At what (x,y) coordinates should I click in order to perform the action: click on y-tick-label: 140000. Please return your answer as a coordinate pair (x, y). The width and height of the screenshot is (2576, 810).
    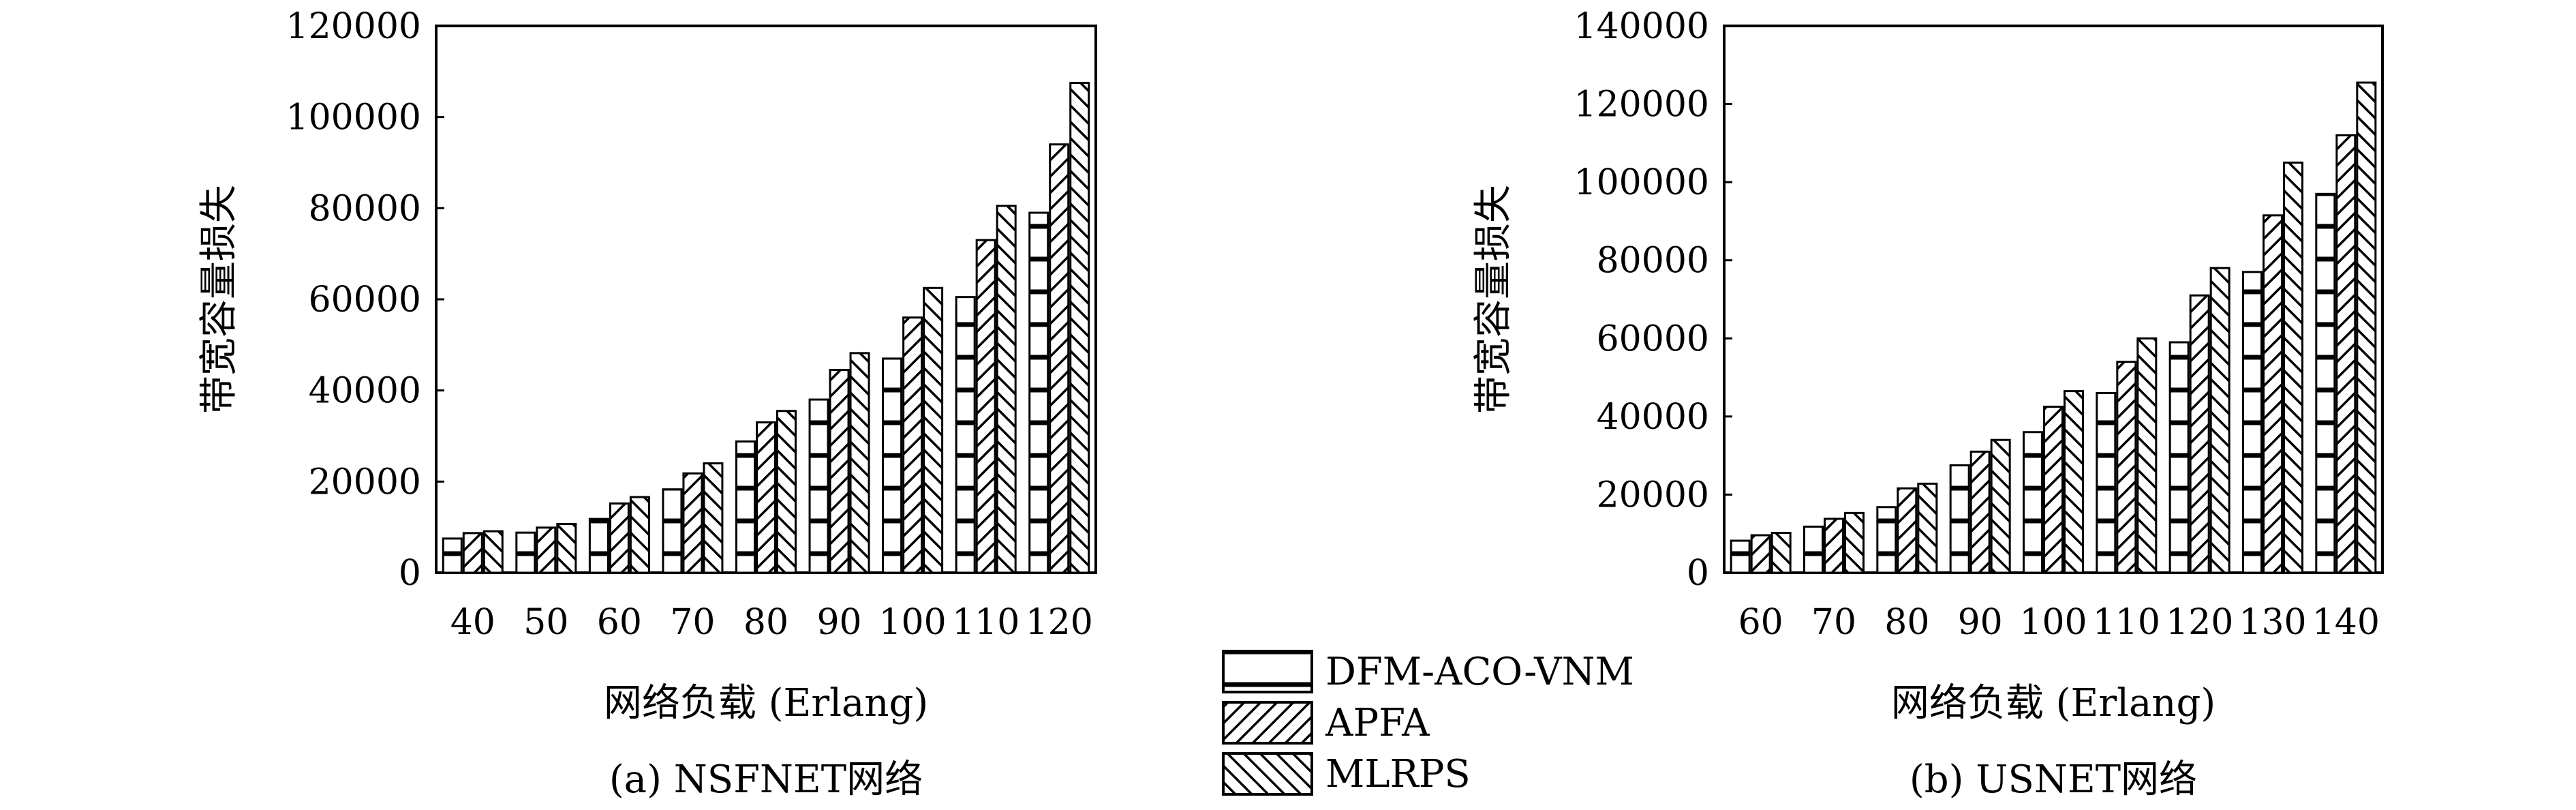
    Looking at the image, I should click on (1641, 26).